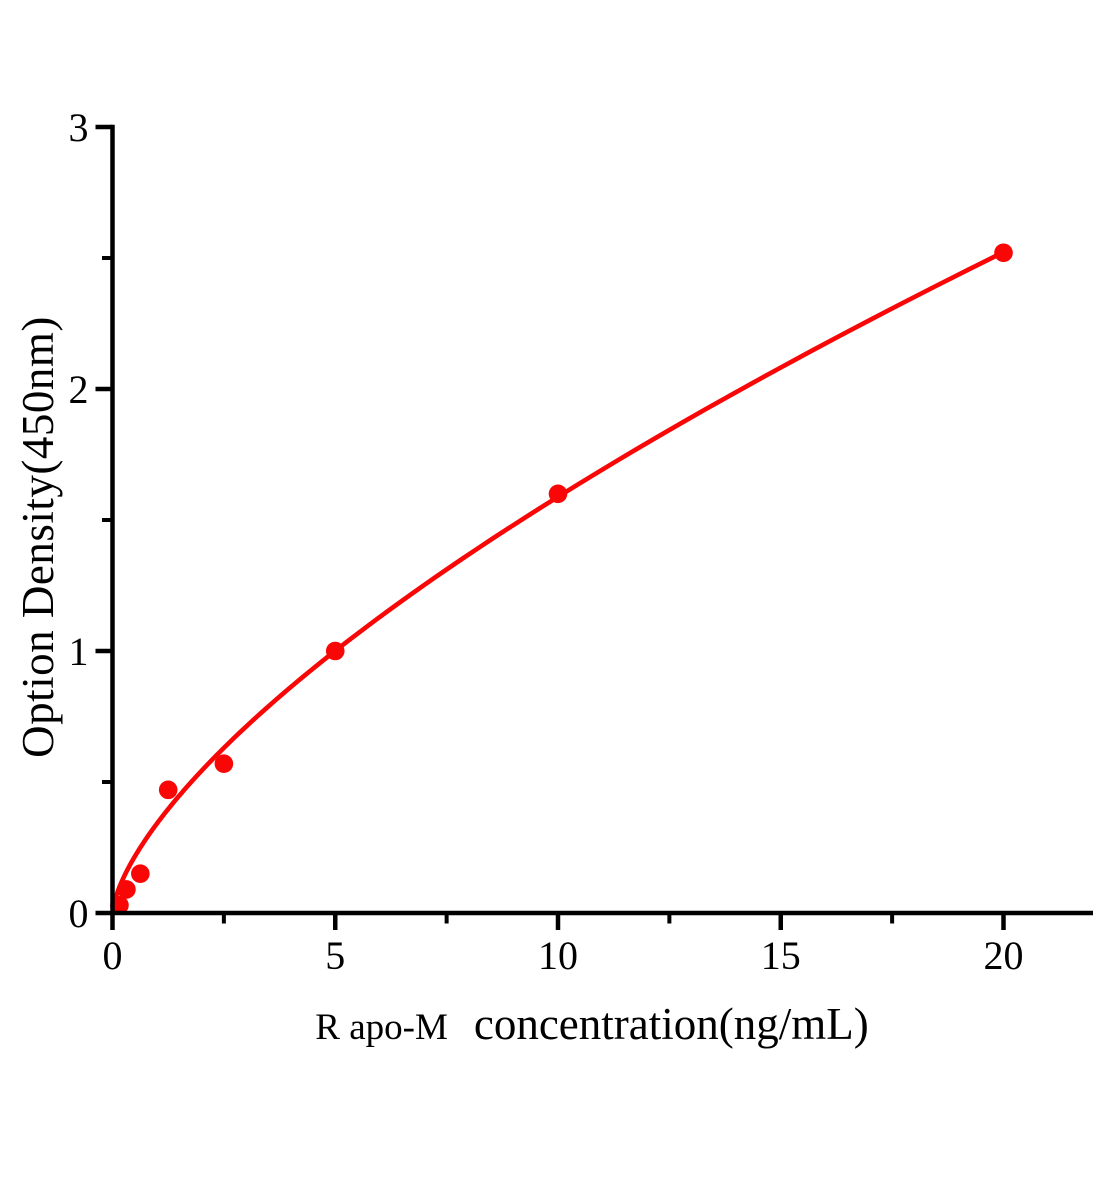  Describe the element at coordinates (79, 651) in the screenshot. I see `y-tick-label: 1` at that location.